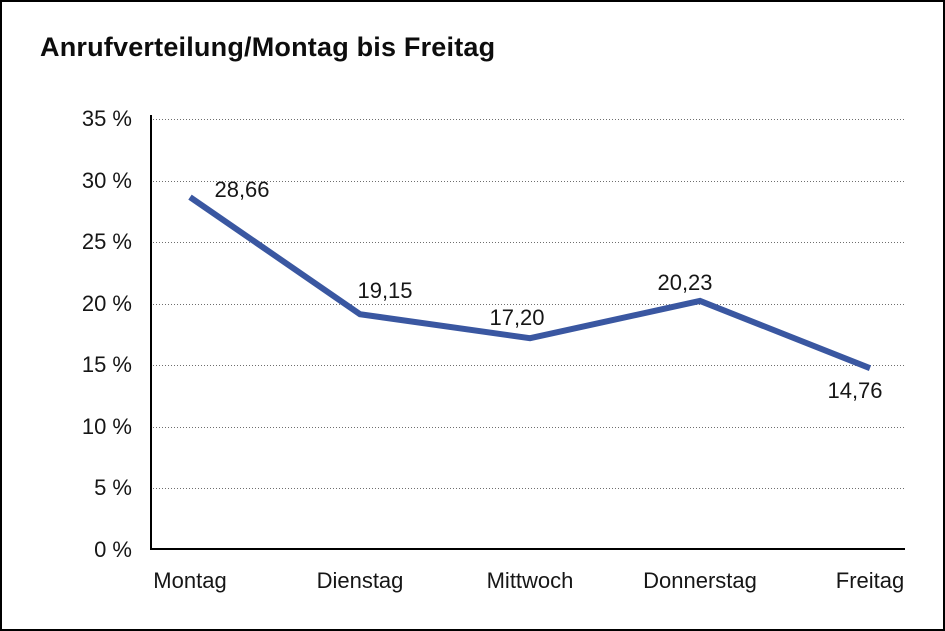  What do you see at coordinates (113, 549) in the screenshot?
I see `y-axis-tick-label: 0 %` at bounding box center [113, 549].